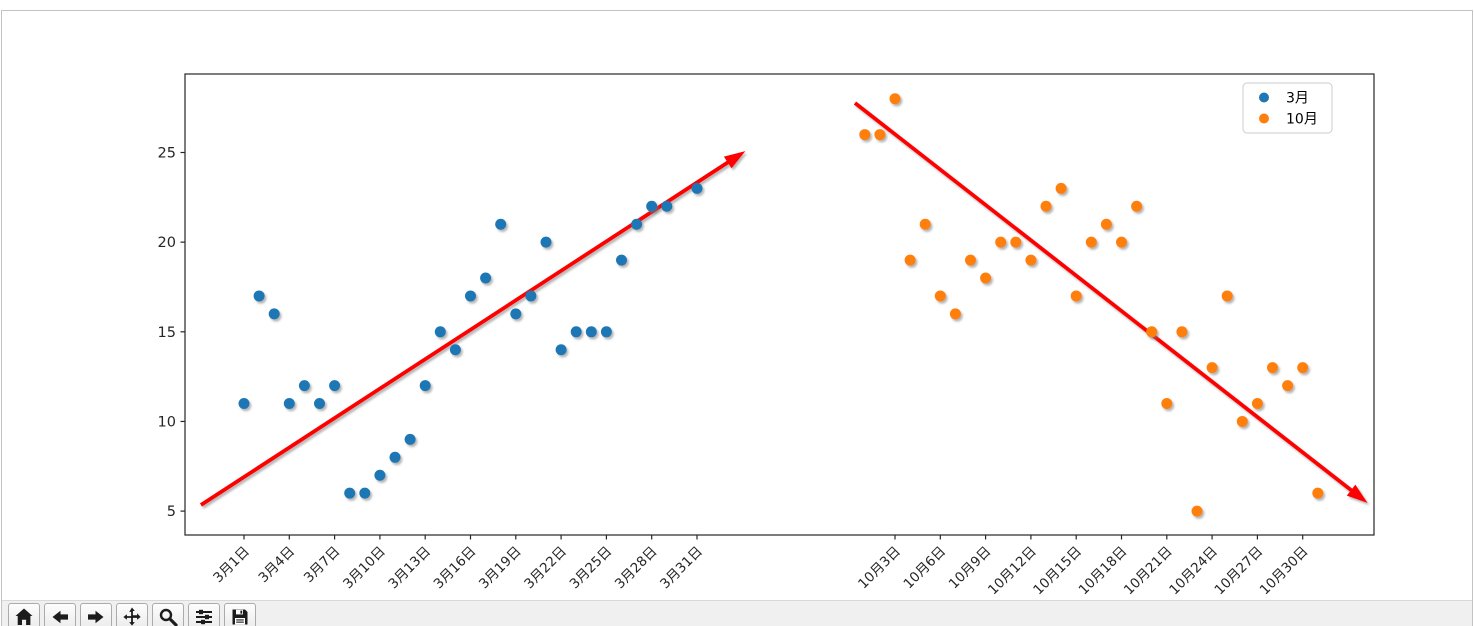 This screenshot has height=626, width=1474. Describe the element at coordinates (96, 617) in the screenshot. I see `forward-icon` at that location.